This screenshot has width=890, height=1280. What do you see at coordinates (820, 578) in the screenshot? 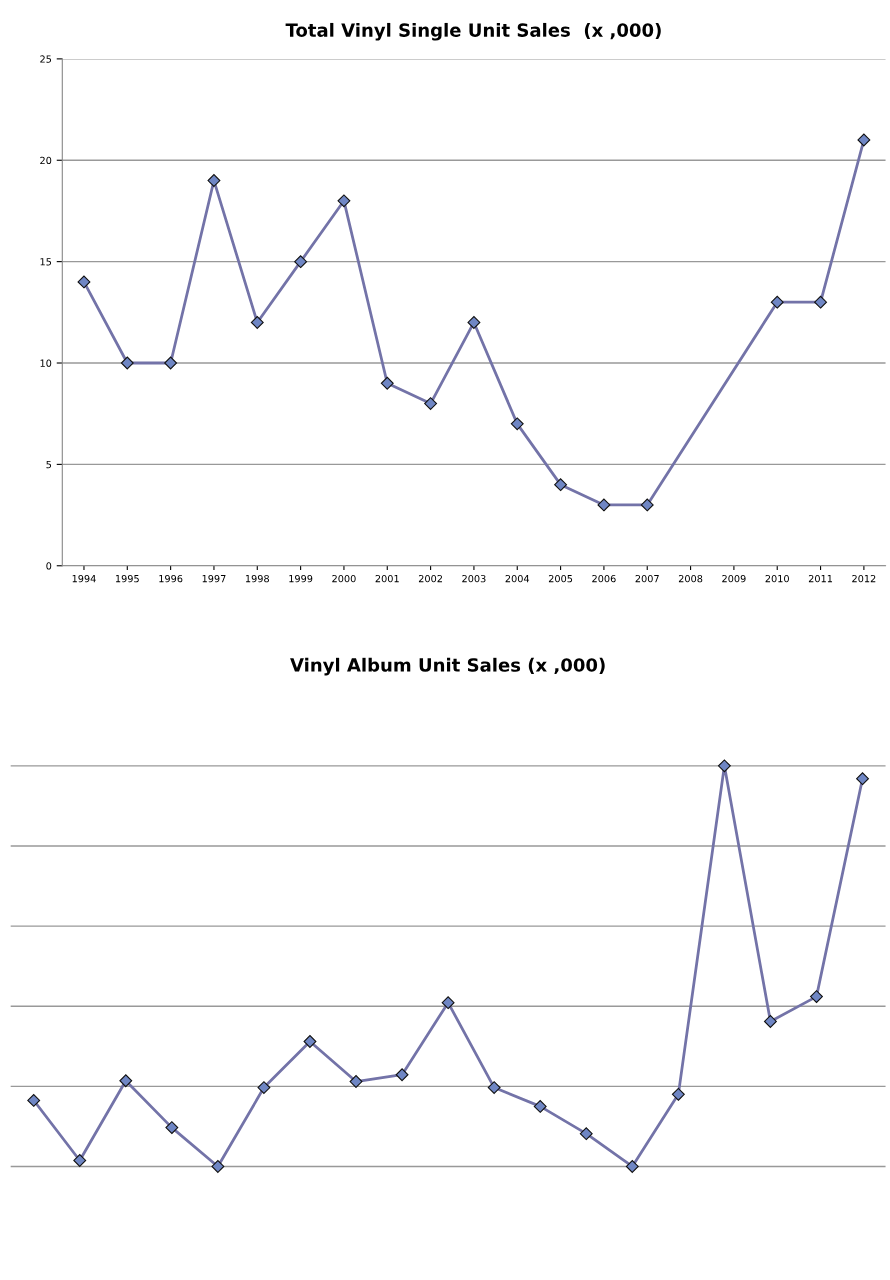
I see `x-tick-label: 2011` at bounding box center [820, 578].